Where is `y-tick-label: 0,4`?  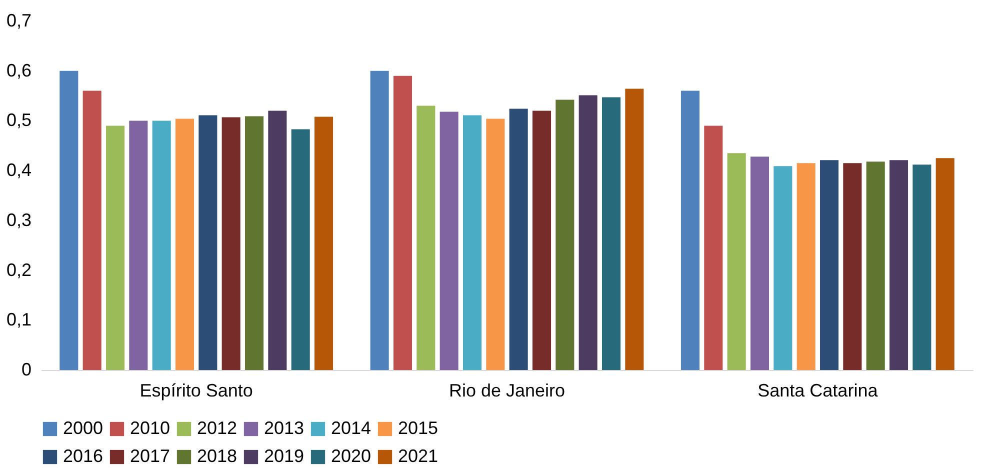 y-tick-label: 0,4 is located at coordinates (19, 170).